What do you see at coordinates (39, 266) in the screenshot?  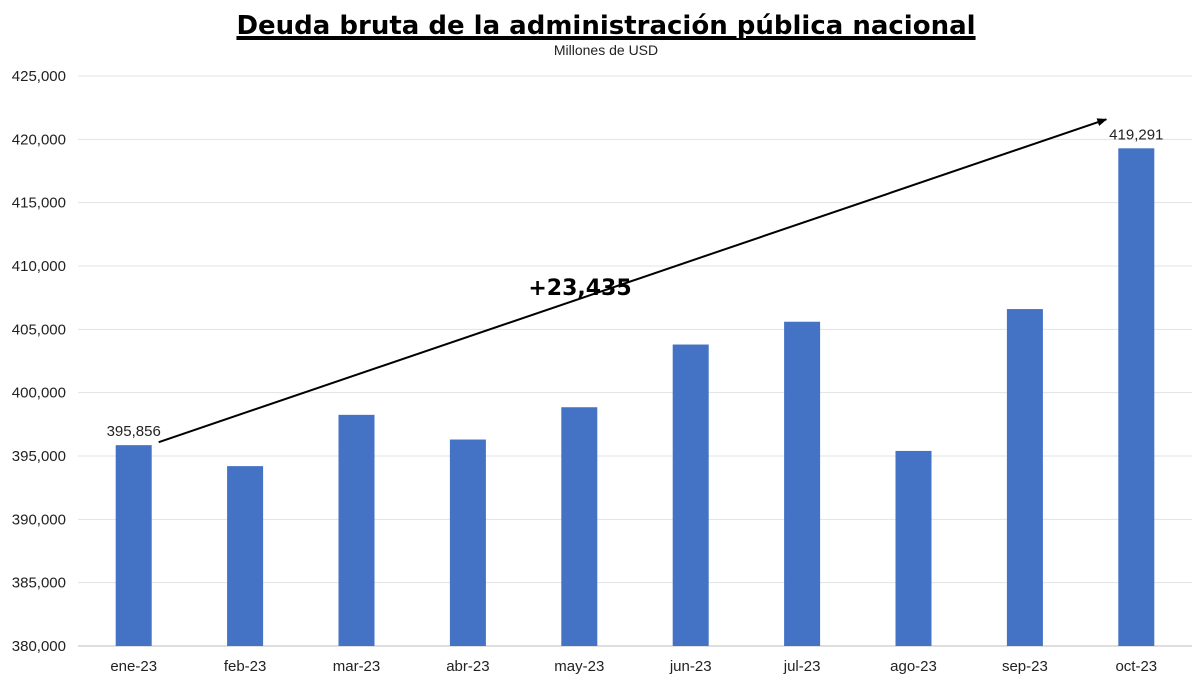 I see `y-tick-label: 410,000` at bounding box center [39, 266].